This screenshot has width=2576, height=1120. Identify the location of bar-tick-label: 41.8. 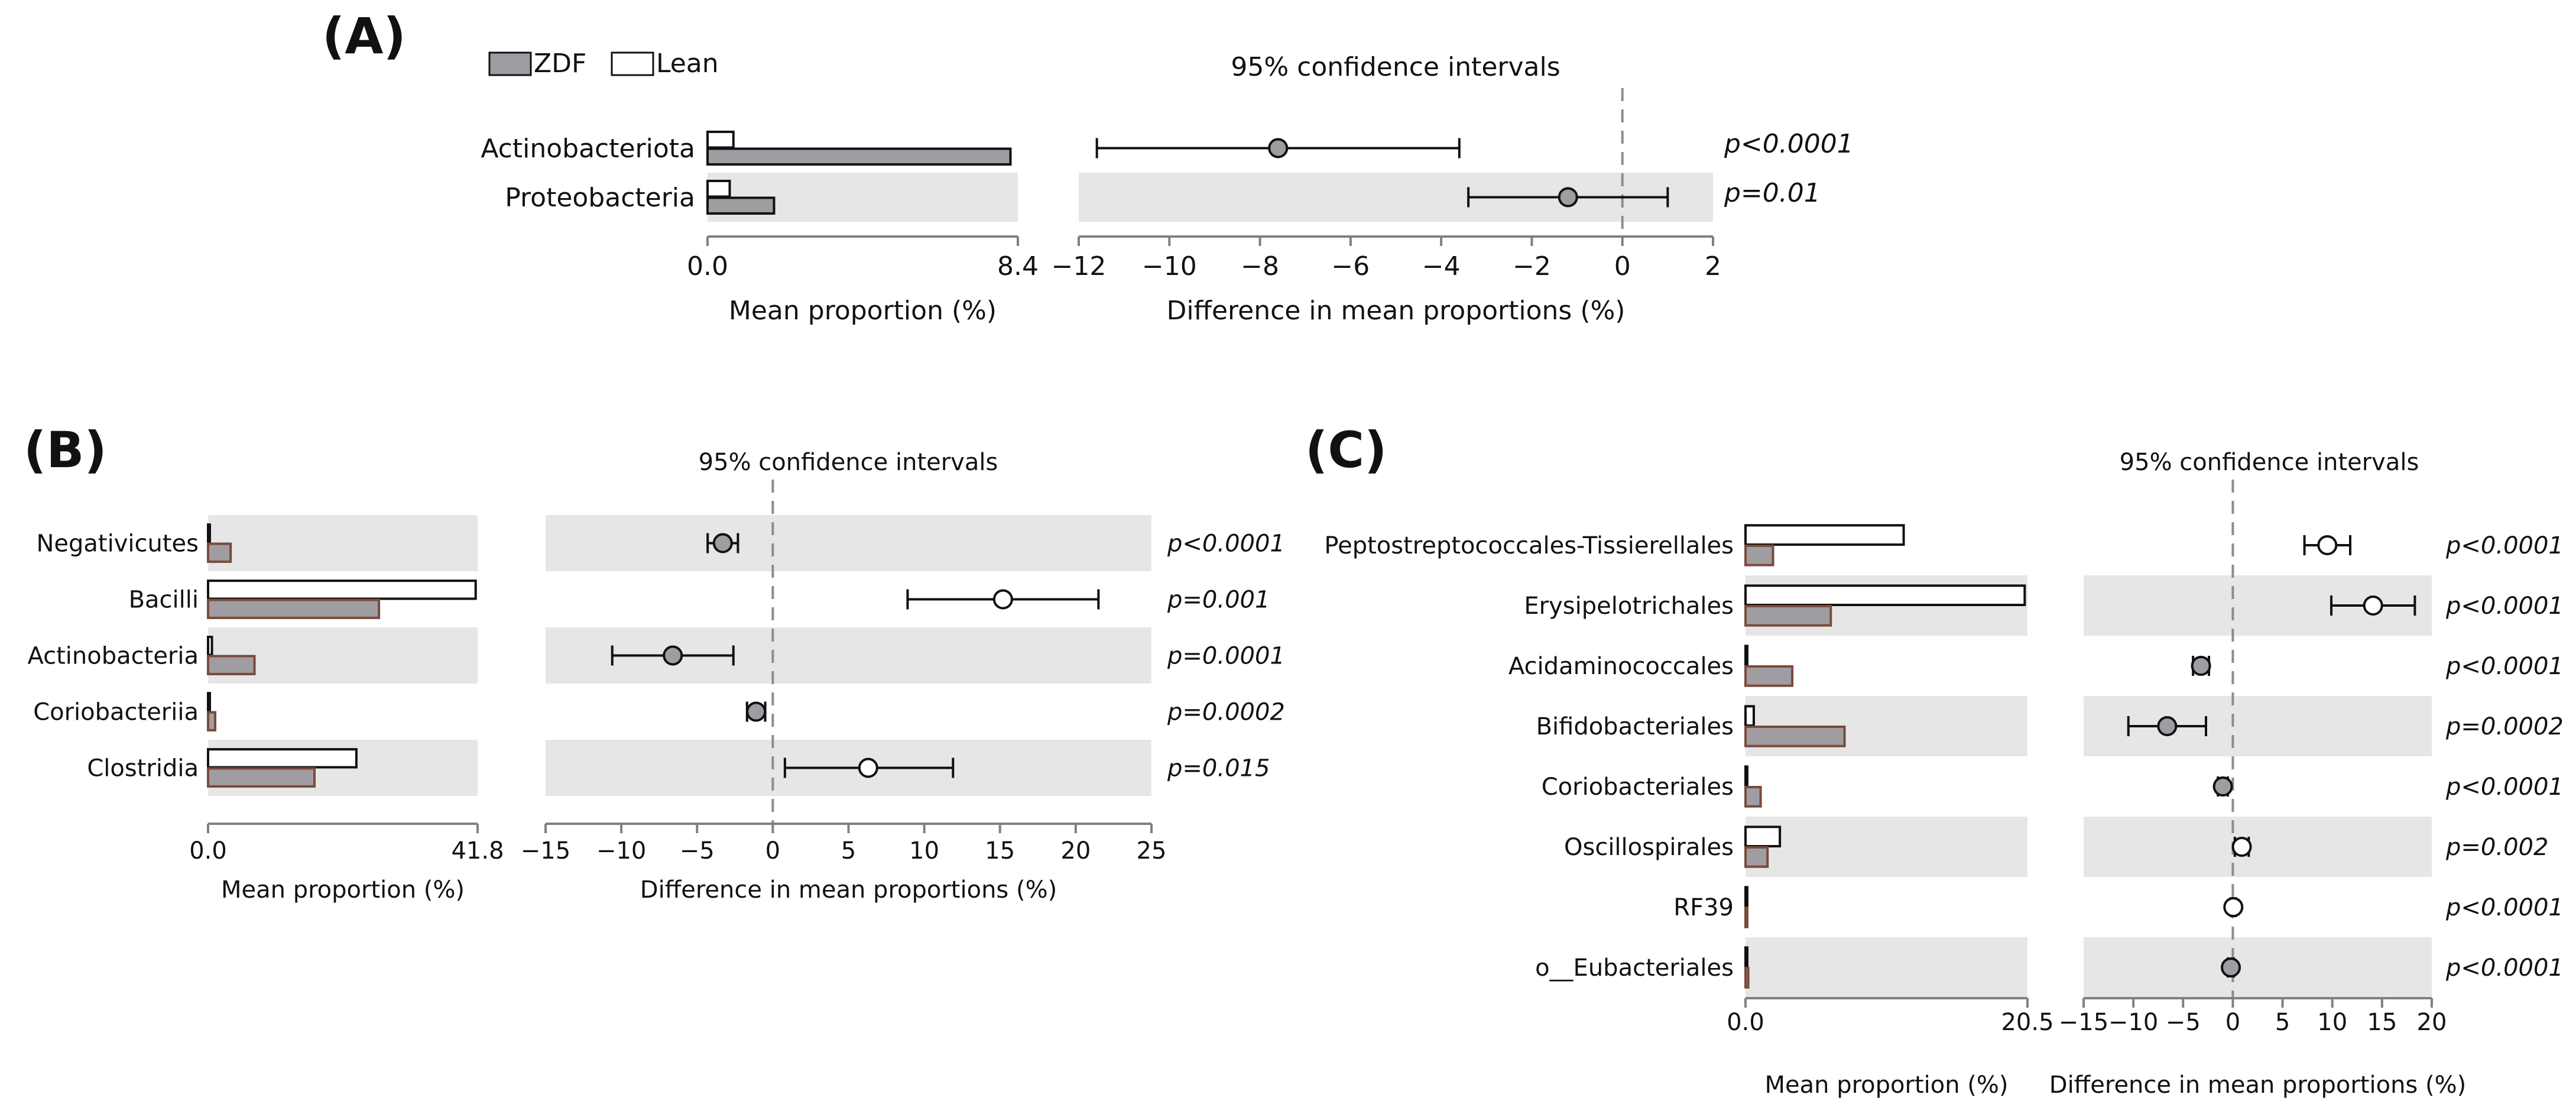
(477, 851).